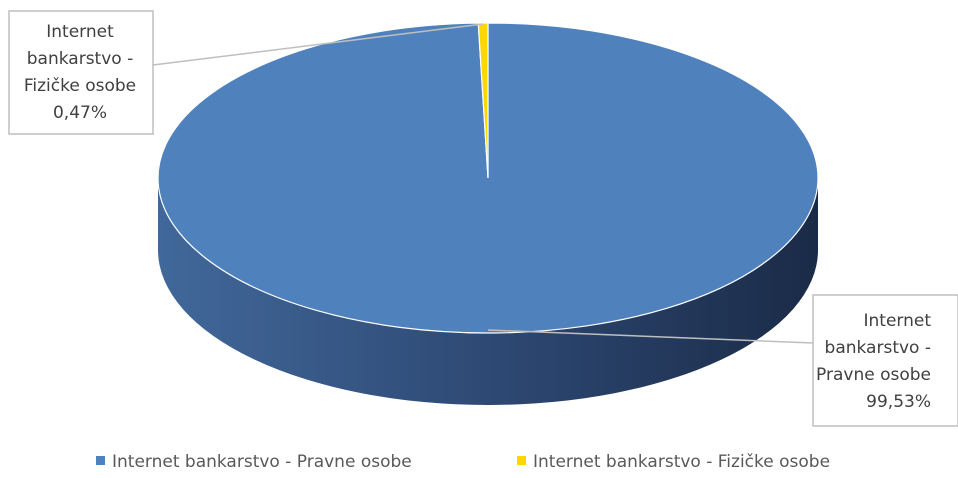 This screenshot has width=958, height=478. What do you see at coordinates (878, 348) in the screenshot?
I see `data-label-line-0-1: bankarstvo -` at bounding box center [878, 348].